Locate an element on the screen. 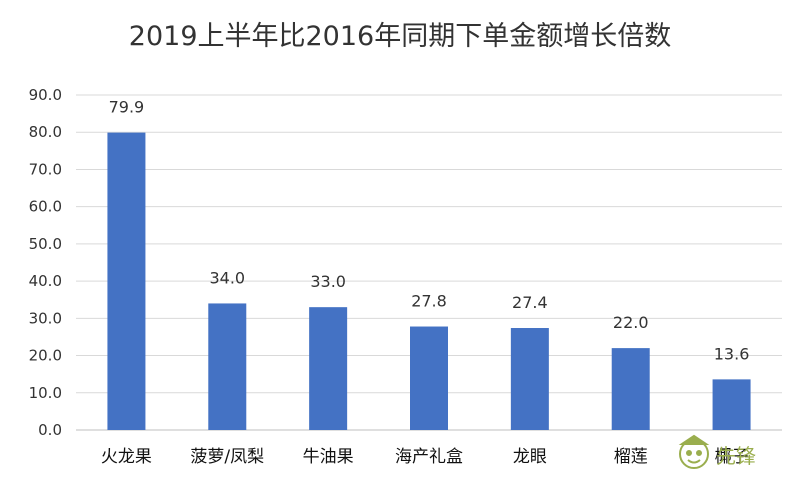 Image resolution: width=800 pixels, height=484 pixels. data-label: 33.0 is located at coordinates (328, 281).